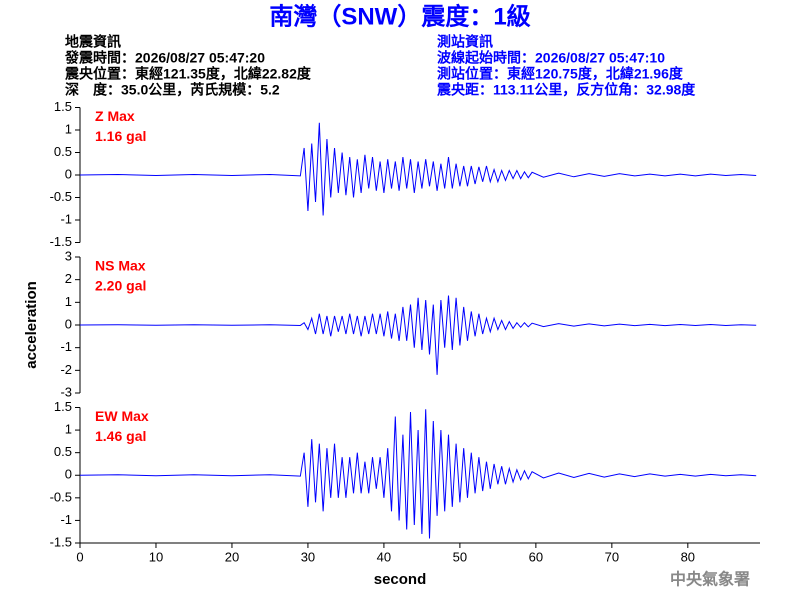 This screenshot has width=800, height=600. Describe the element at coordinates (188, 74) in the screenshot. I see `info-line: 震央位置：東經121.35度，北緯22.82度` at that location.